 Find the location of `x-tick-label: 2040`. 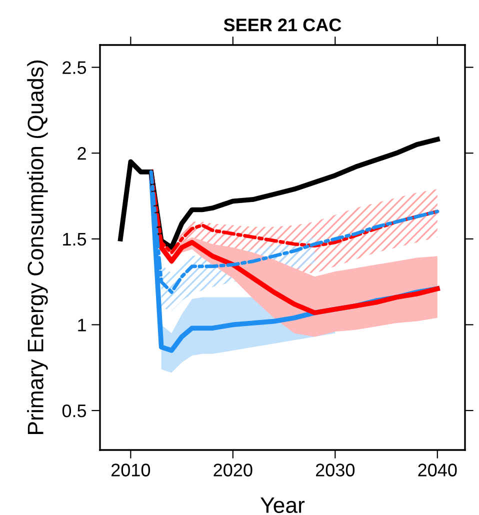

x-tick-label: 2040 is located at coordinates (437, 470).